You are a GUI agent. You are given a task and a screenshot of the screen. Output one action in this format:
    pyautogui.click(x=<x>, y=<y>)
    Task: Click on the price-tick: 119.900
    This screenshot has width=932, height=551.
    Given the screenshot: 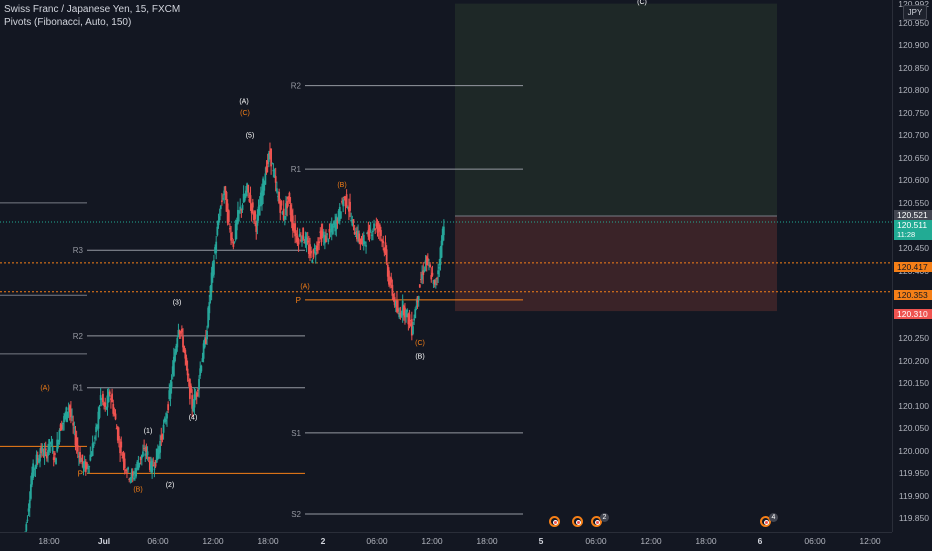 What is the action you would take?
    pyautogui.click(x=914, y=496)
    